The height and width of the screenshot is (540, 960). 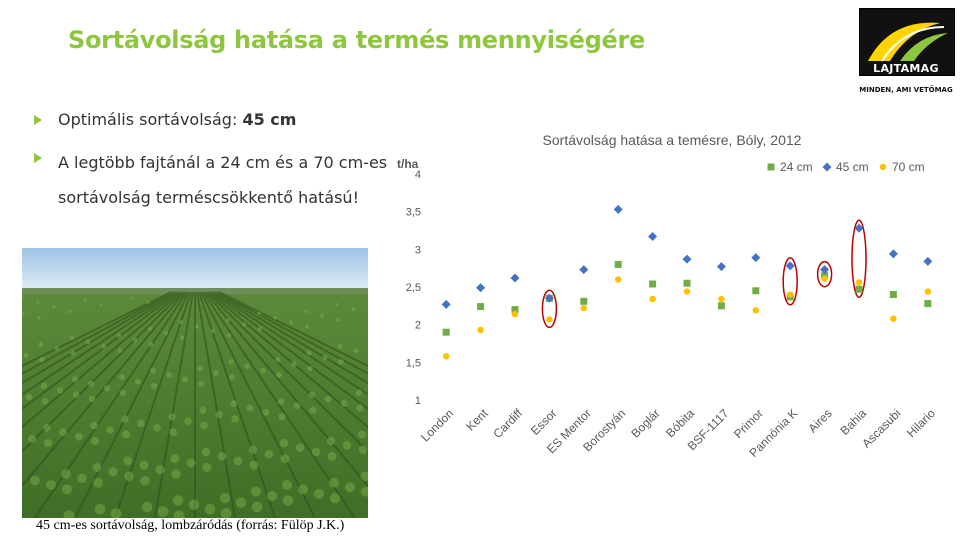 I want to click on x-tick-label: Kent, so click(x=477, y=420).